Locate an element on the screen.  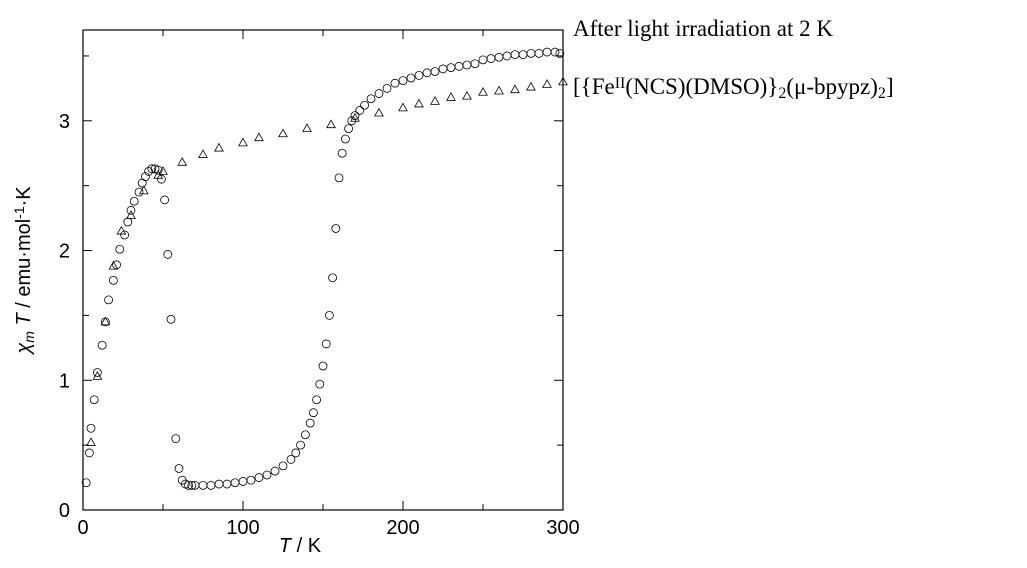
text-part: ] is located at coordinates (890, 86).